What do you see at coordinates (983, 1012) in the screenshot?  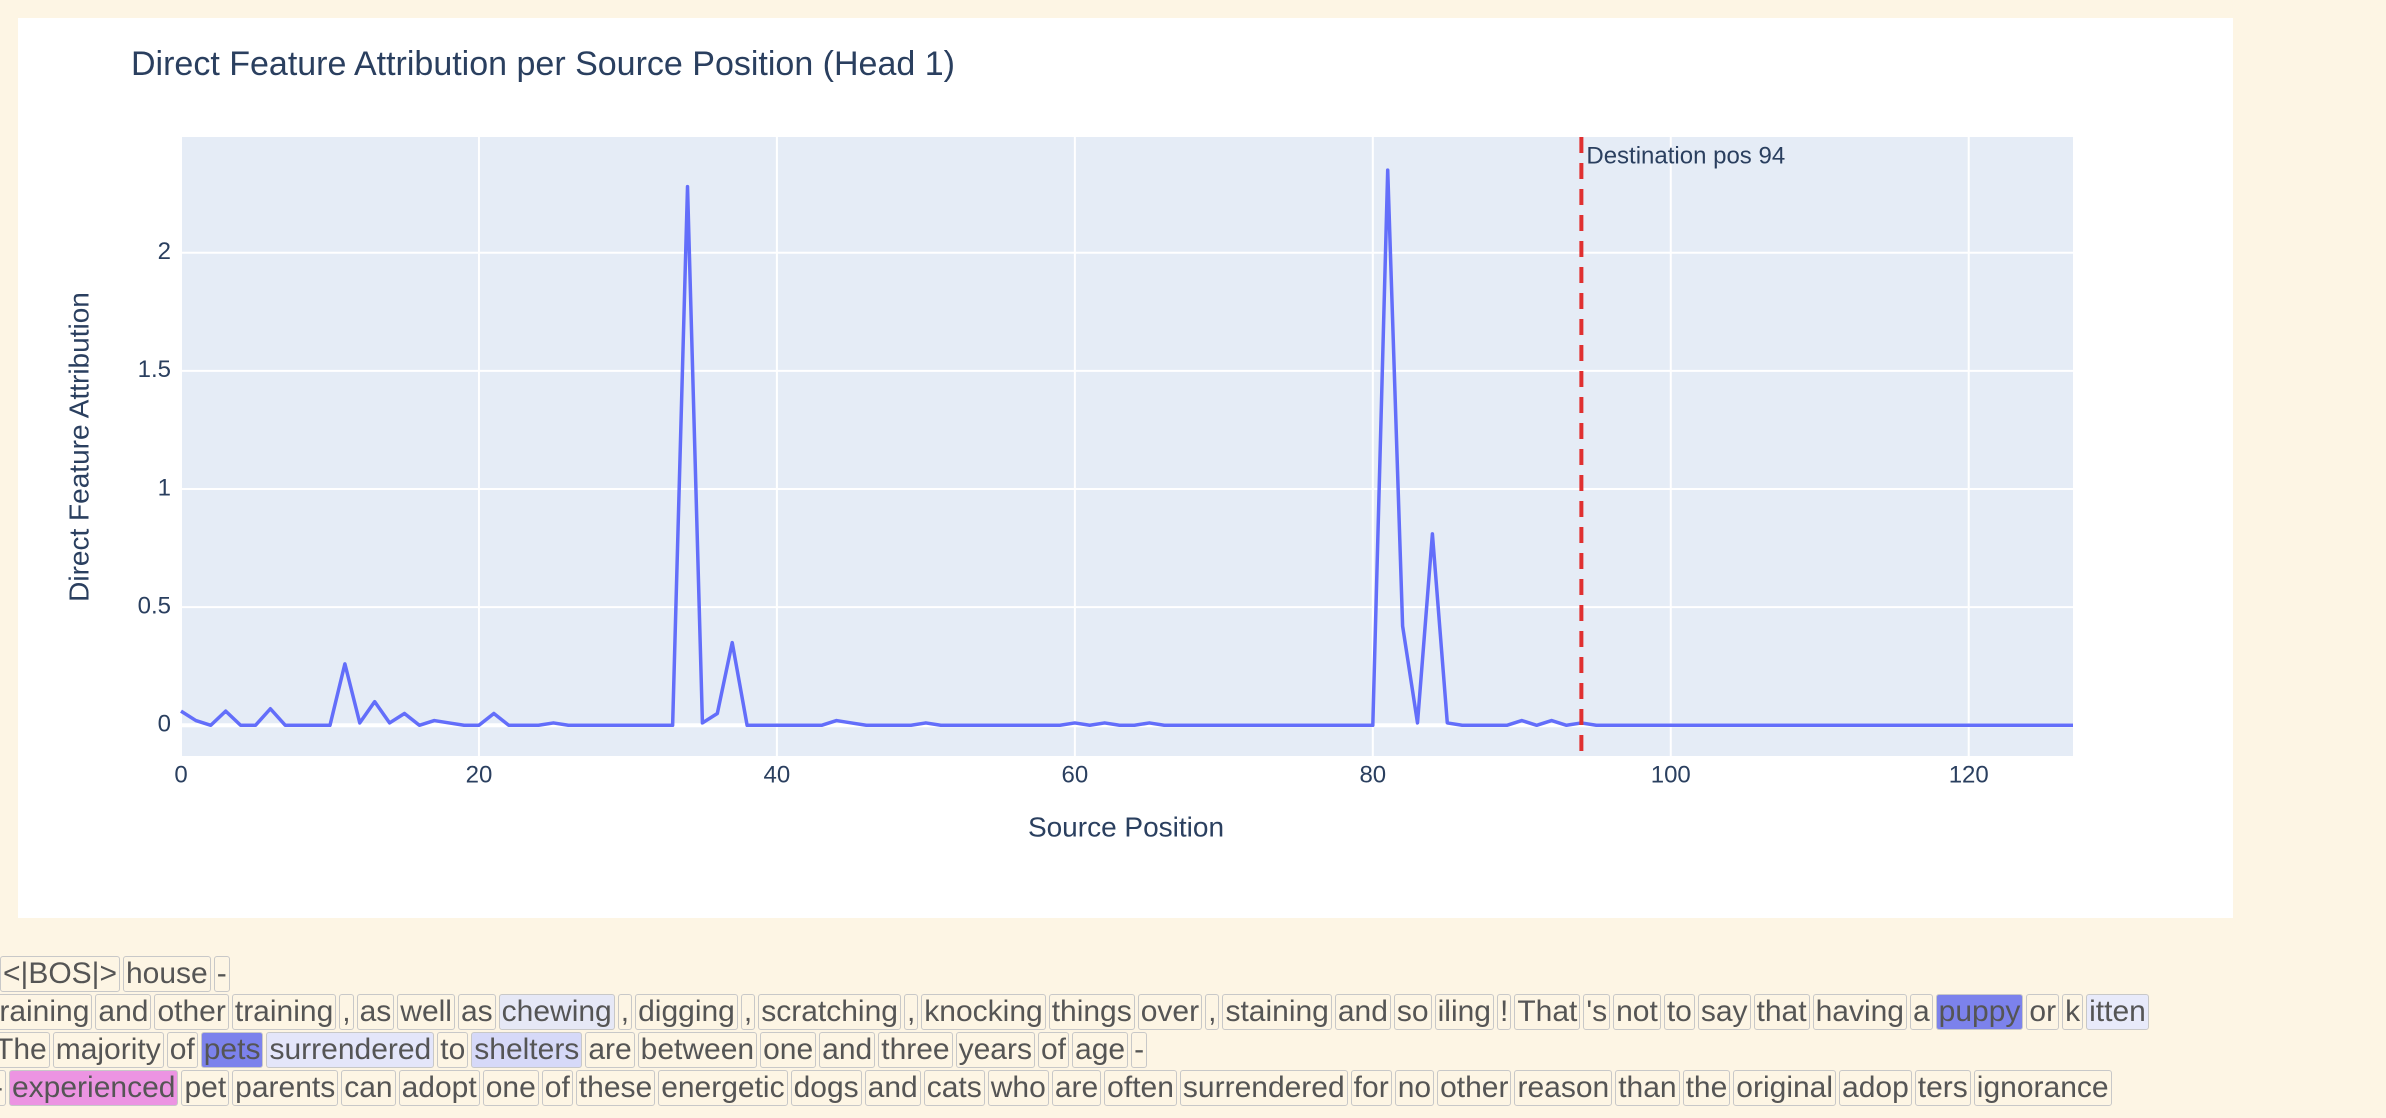 I see `token: knocking` at bounding box center [983, 1012].